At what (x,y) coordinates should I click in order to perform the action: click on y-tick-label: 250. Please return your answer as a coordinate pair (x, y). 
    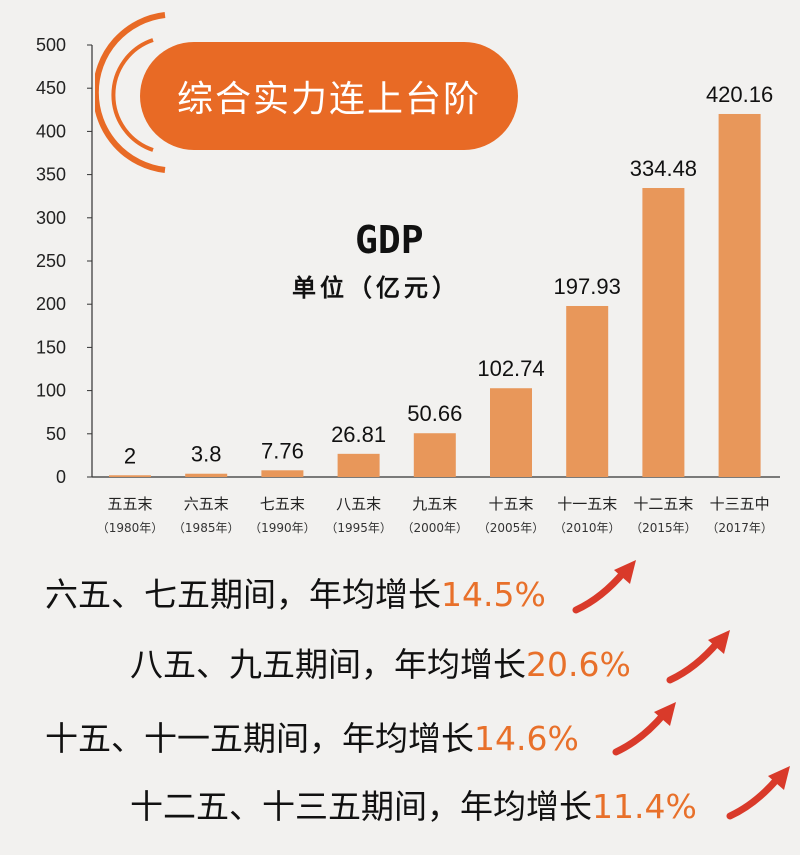
    Looking at the image, I should click on (51, 261).